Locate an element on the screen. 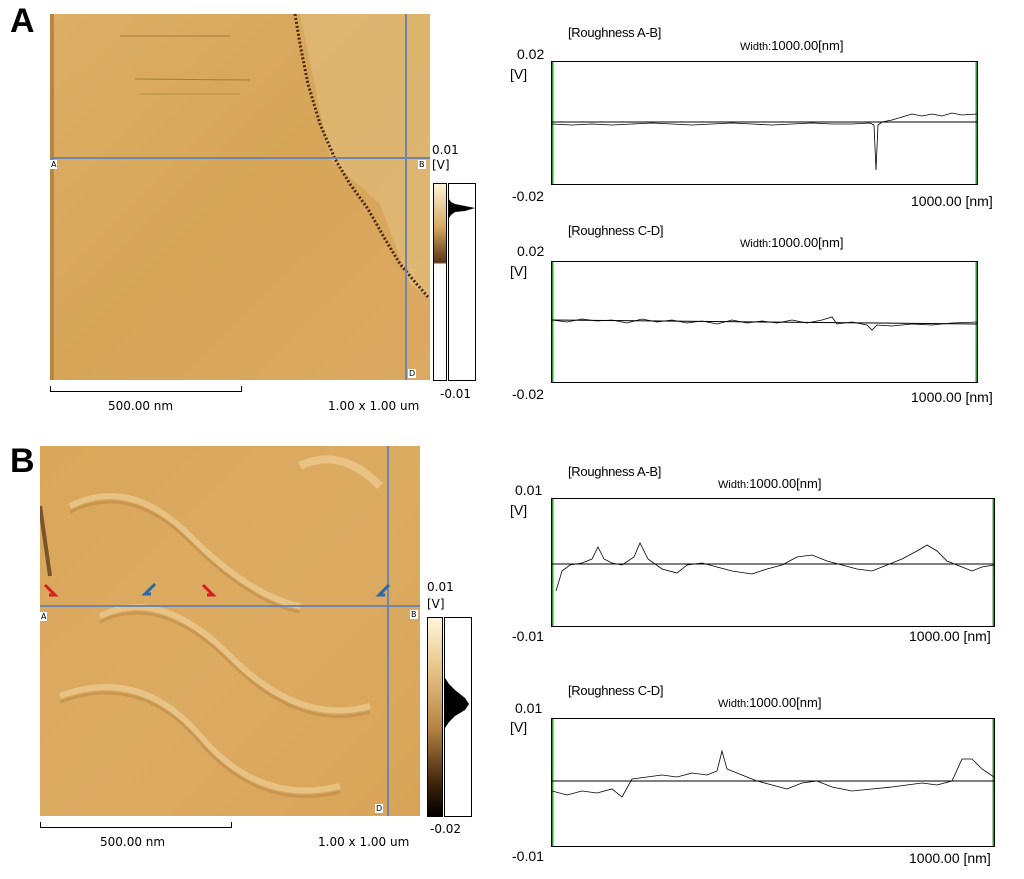  scale-bar-b is located at coordinates (136, 825).